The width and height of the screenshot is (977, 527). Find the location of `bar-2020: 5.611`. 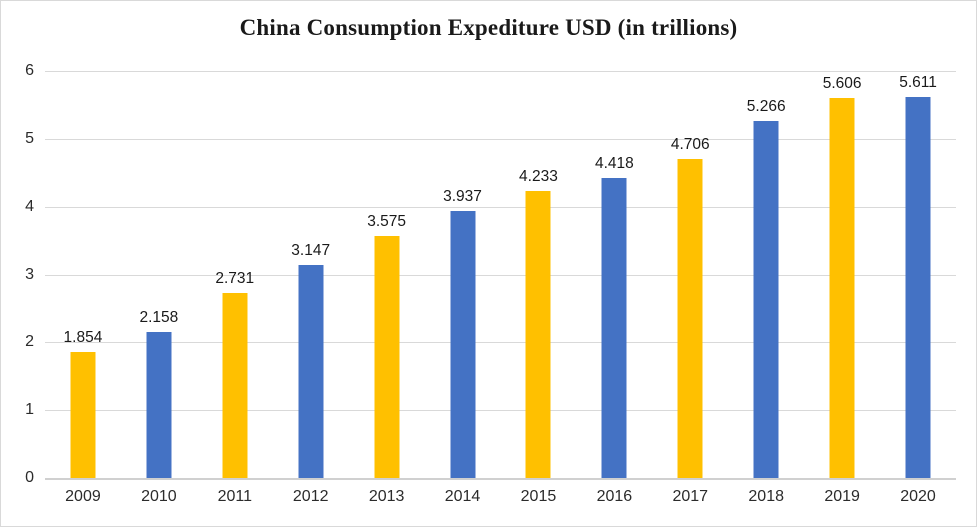

bar-2020: 5.611 is located at coordinates (918, 276).